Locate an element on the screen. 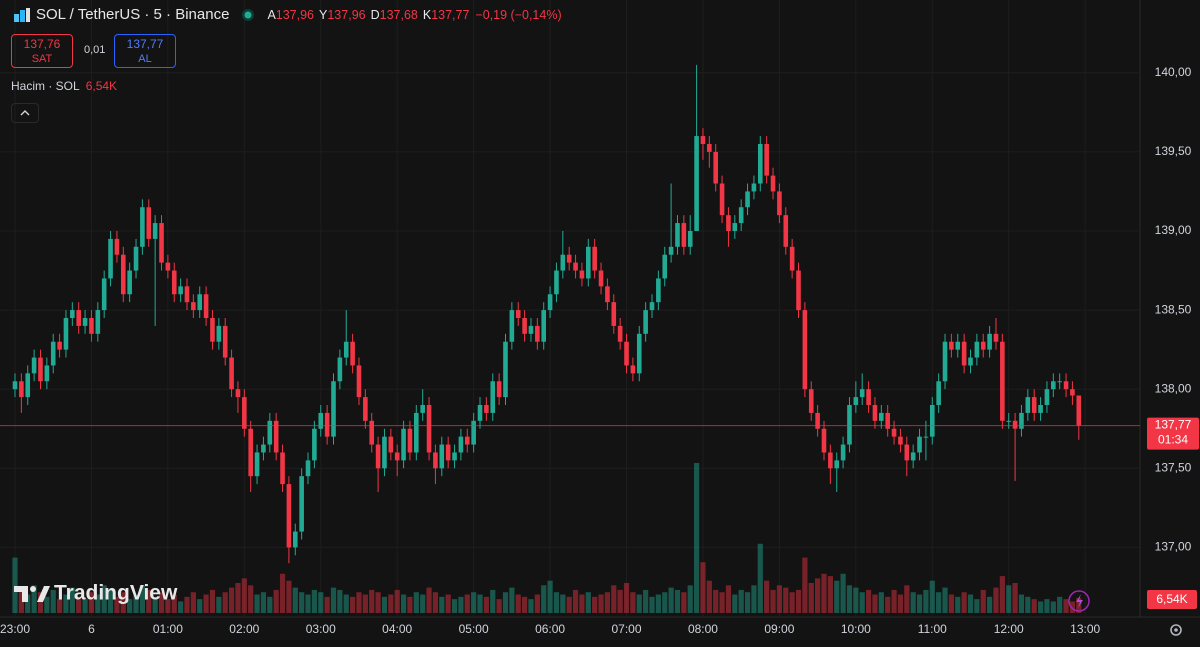 This screenshot has width=1200, height=647. volume-label-box is located at coordinates (1172, 599).